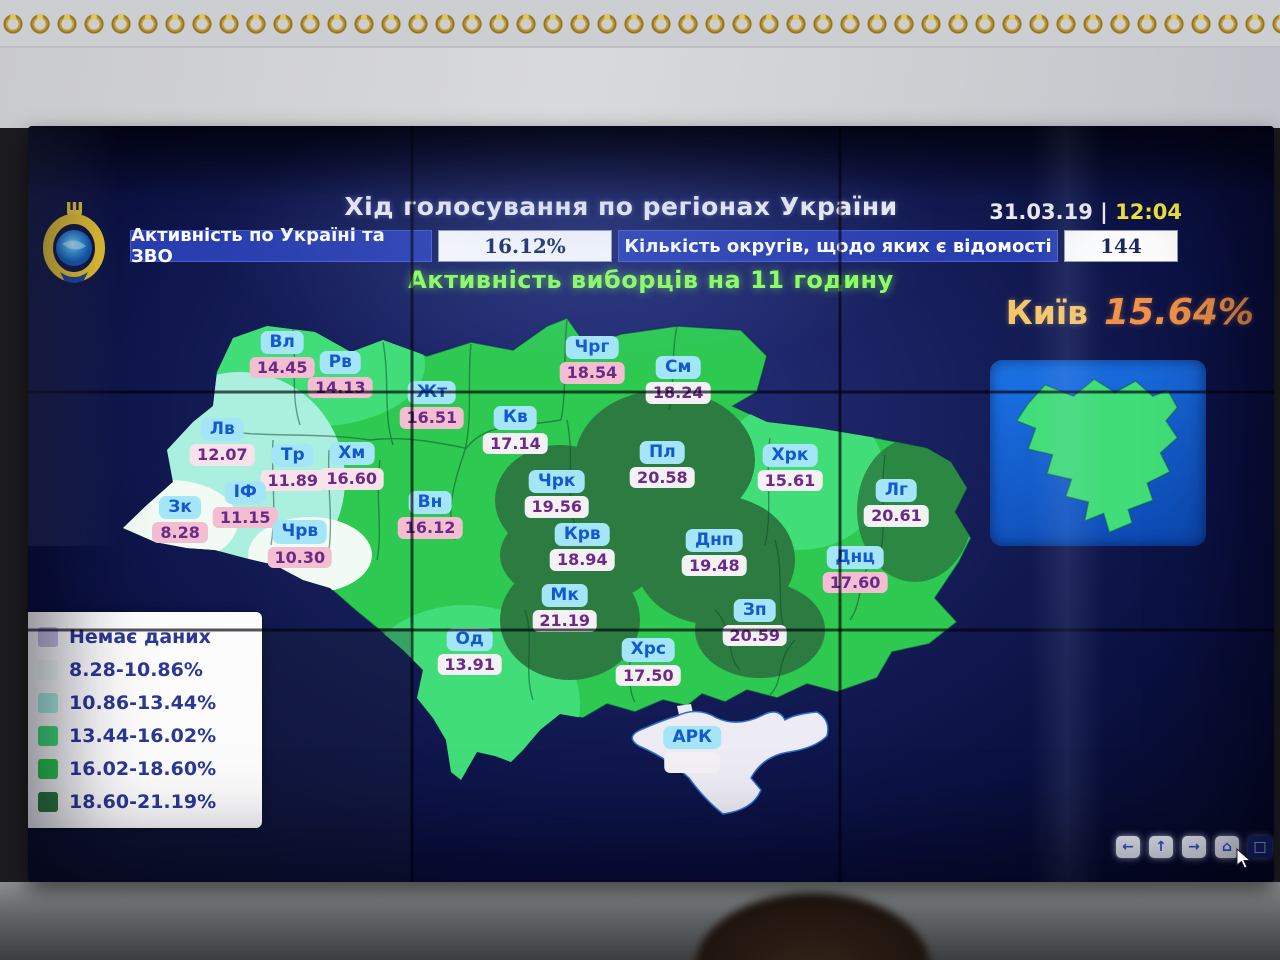 Image resolution: width=1280 pixels, height=960 pixels. What do you see at coordinates (143, 735) in the screenshot?
I see `legend-range-label: 13.44-16.02%` at bounding box center [143, 735].